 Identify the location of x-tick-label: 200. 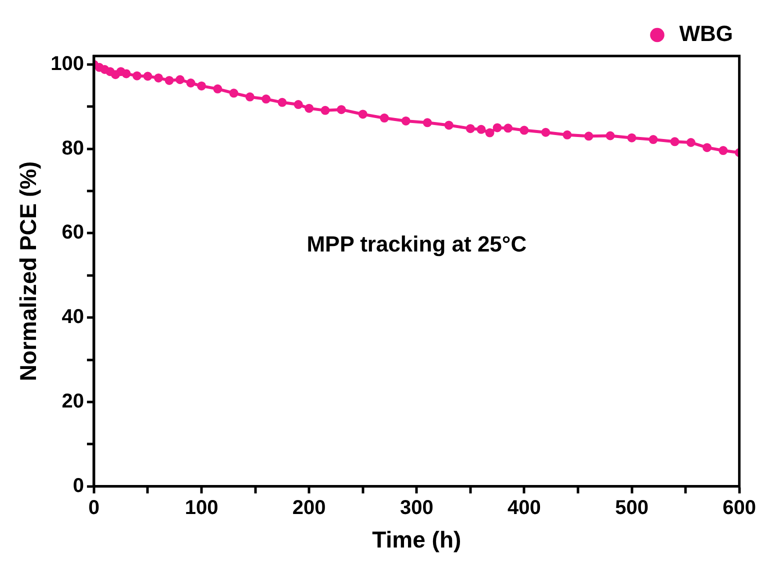
(309, 507).